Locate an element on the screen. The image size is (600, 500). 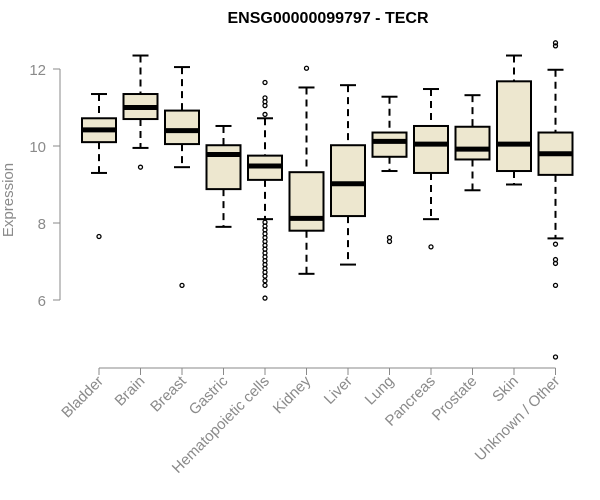
y-axis-label: Expression is located at coordinates (8, 200).